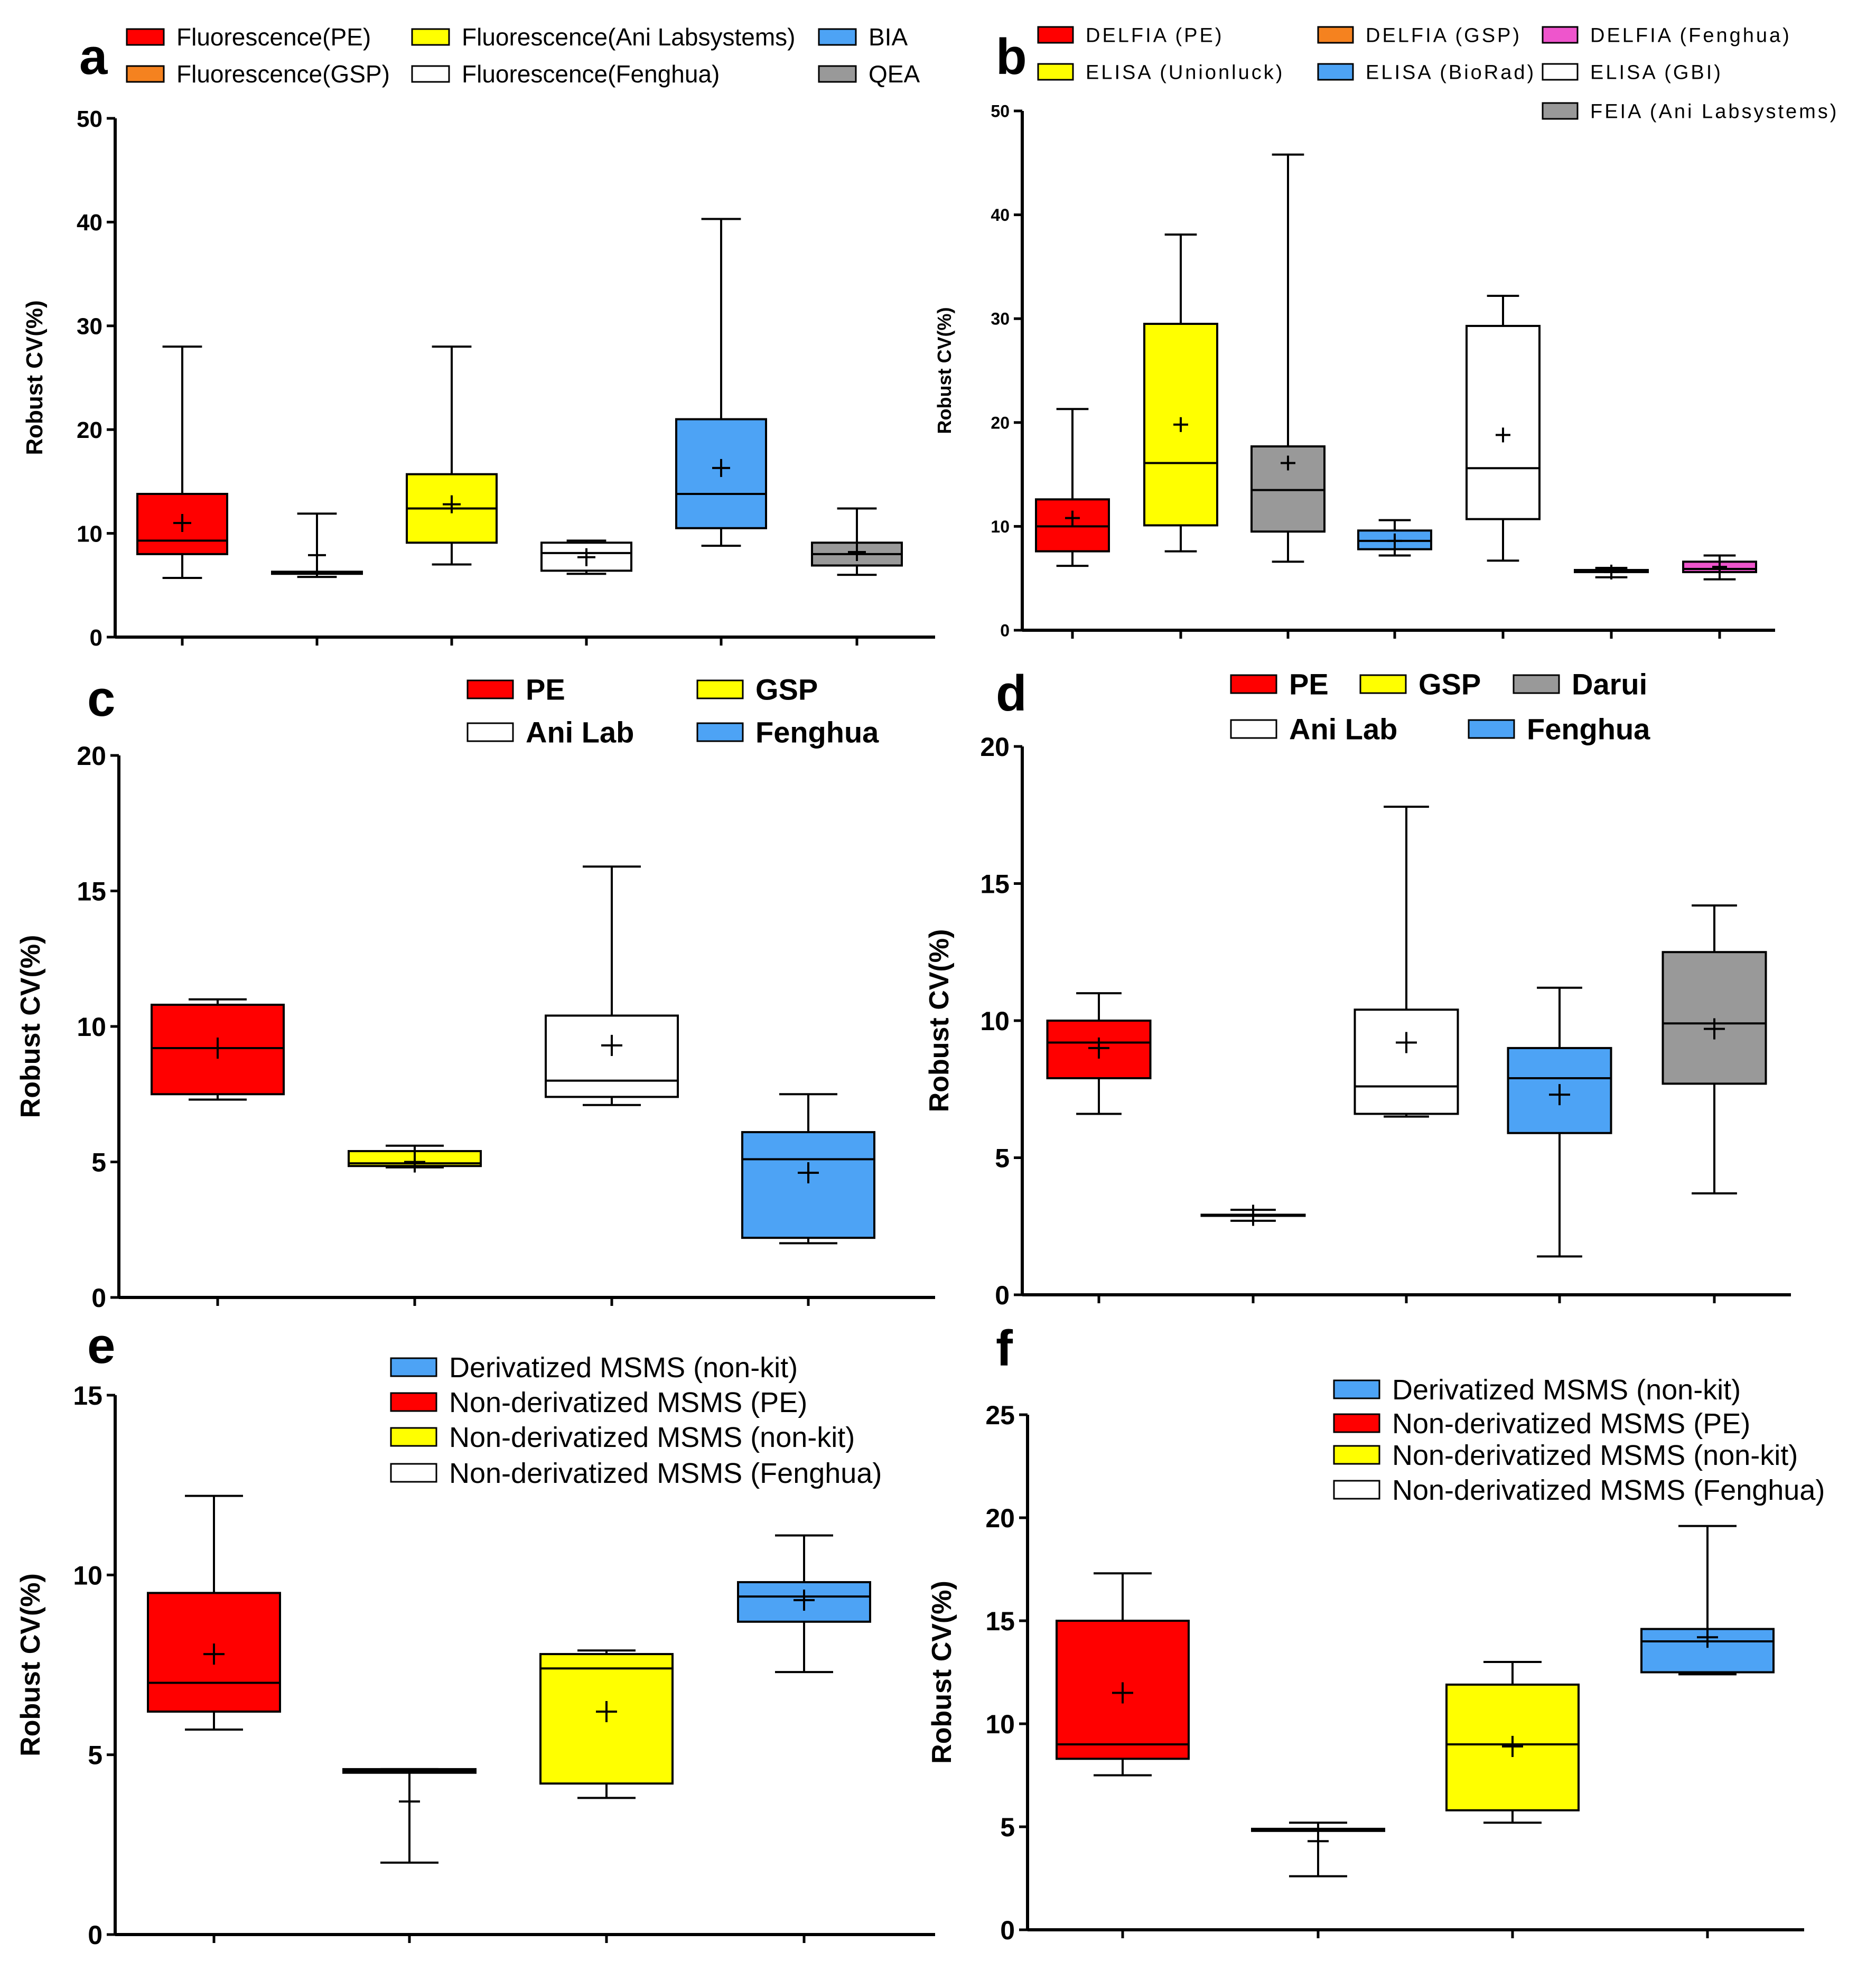  I want to click on legend-label: Fluorescence(Ani Labsystems), so click(628, 37).